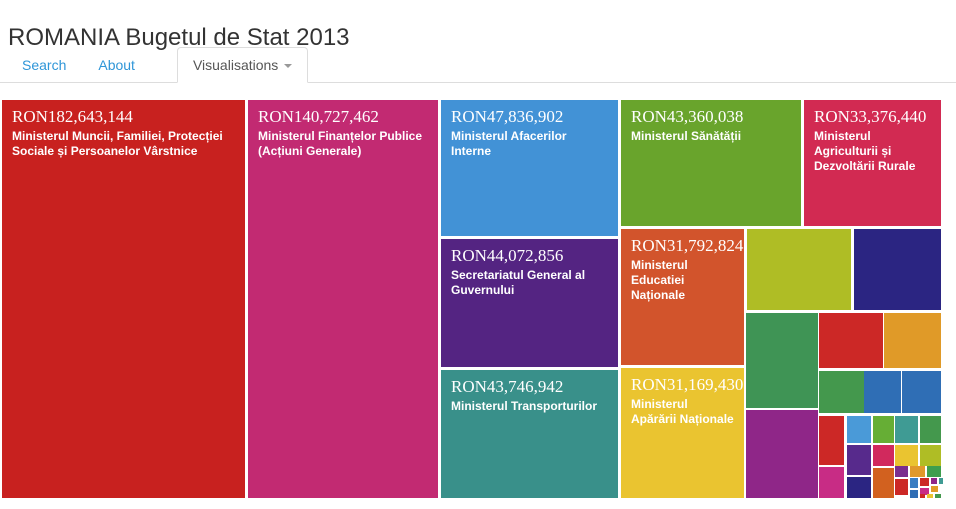 This screenshot has width=956, height=509. Describe the element at coordinates (288, 66) in the screenshot. I see `chevron-down-icon` at that location.